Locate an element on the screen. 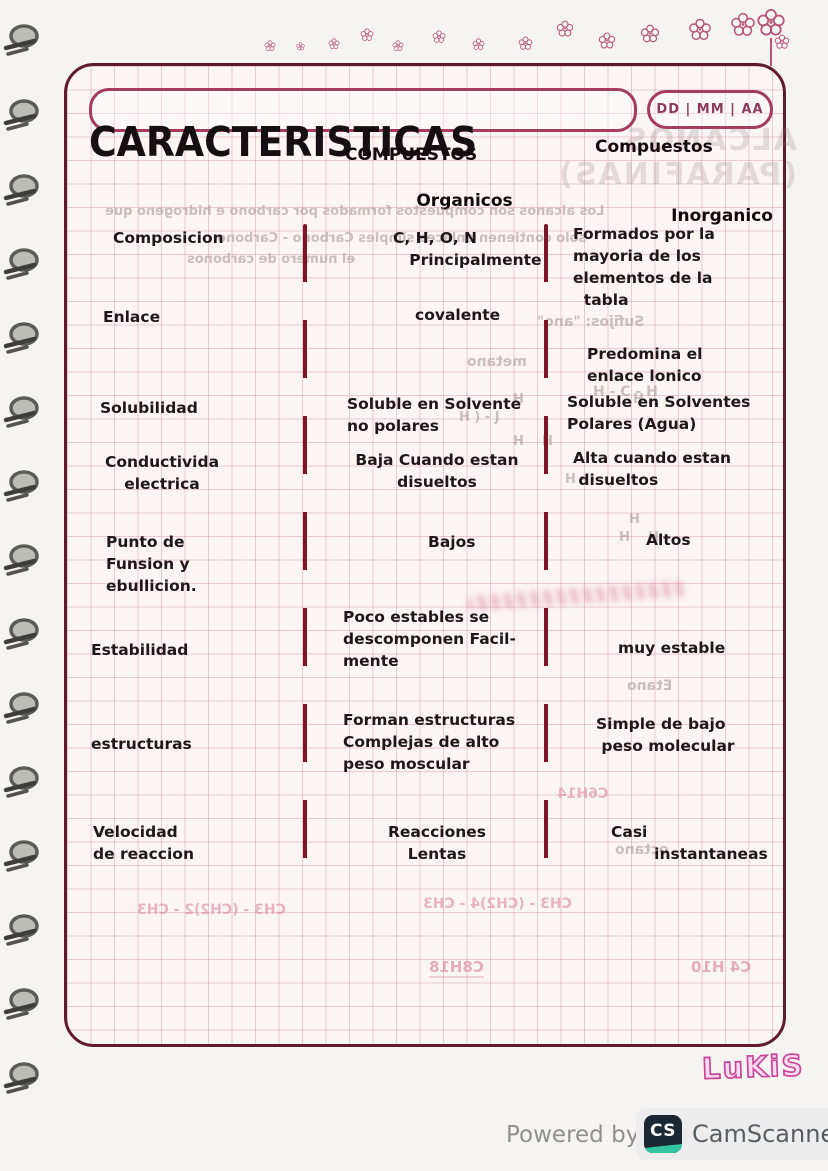  cell-inorganic: Casi instantaneas is located at coordinates (689, 843).